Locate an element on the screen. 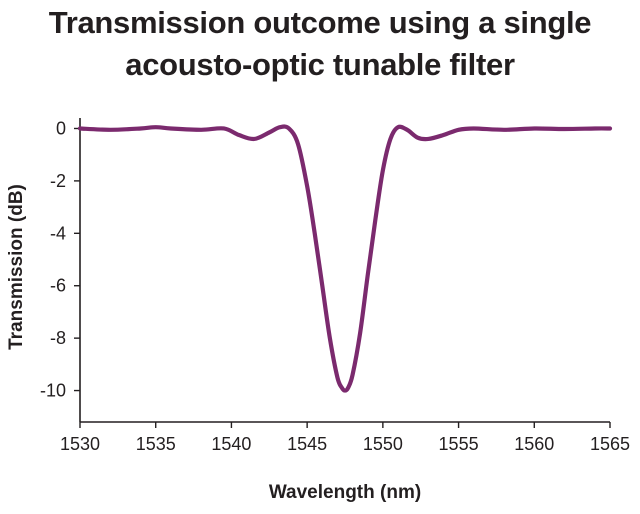 Image resolution: width=640 pixels, height=514 pixels. chart-title-line-2: acousto-optic tunable filter is located at coordinates (320, 64).